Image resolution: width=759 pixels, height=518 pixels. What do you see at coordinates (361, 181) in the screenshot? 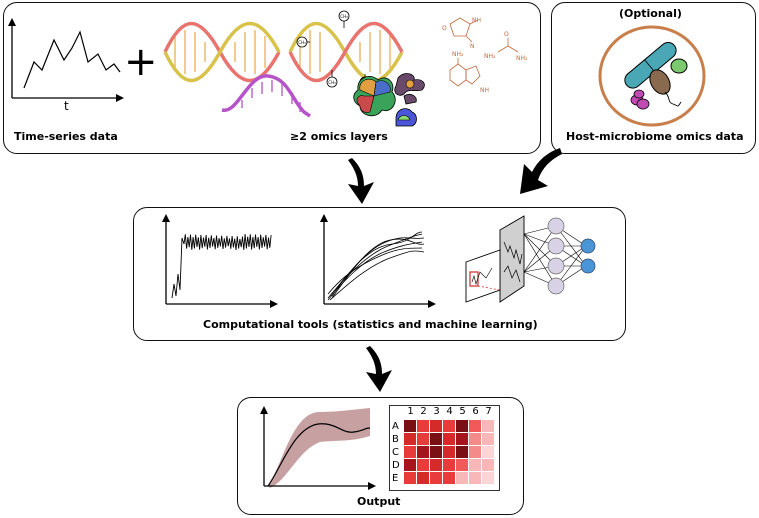
I see `down-arrow-icon` at bounding box center [361, 181].